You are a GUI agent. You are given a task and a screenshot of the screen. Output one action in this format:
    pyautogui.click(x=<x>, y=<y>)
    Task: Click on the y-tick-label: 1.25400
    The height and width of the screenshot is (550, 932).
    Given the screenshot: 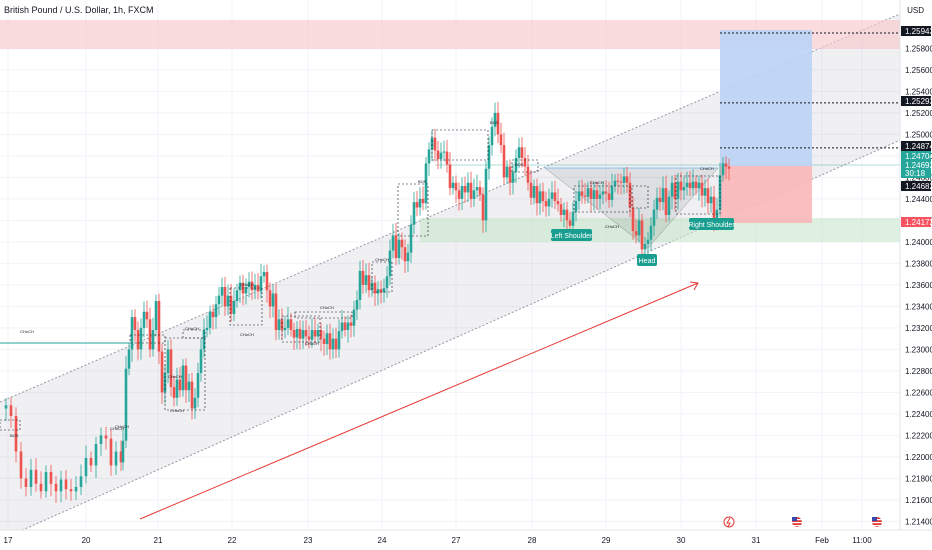 What is the action you would take?
    pyautogui.click(x=918, y=91)
    